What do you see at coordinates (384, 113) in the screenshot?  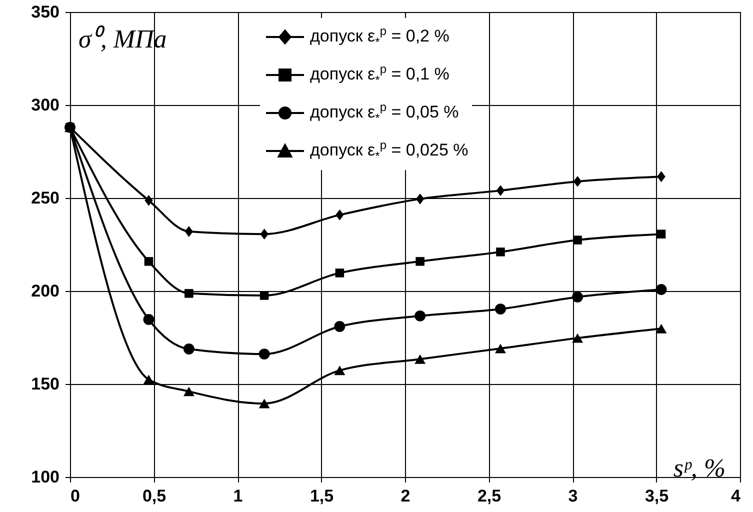 I see `legend-label: допуск ε$_{*}$$^{p}$ = 0,05 %` at bounding box center [384, 113].